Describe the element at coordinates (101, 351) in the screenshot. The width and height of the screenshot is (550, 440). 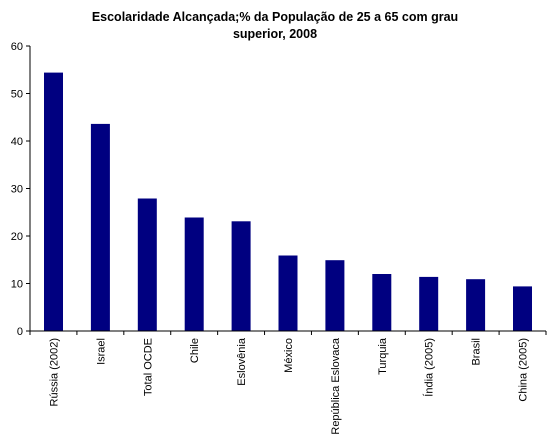
I see `x-category-label: Israel` at that location.